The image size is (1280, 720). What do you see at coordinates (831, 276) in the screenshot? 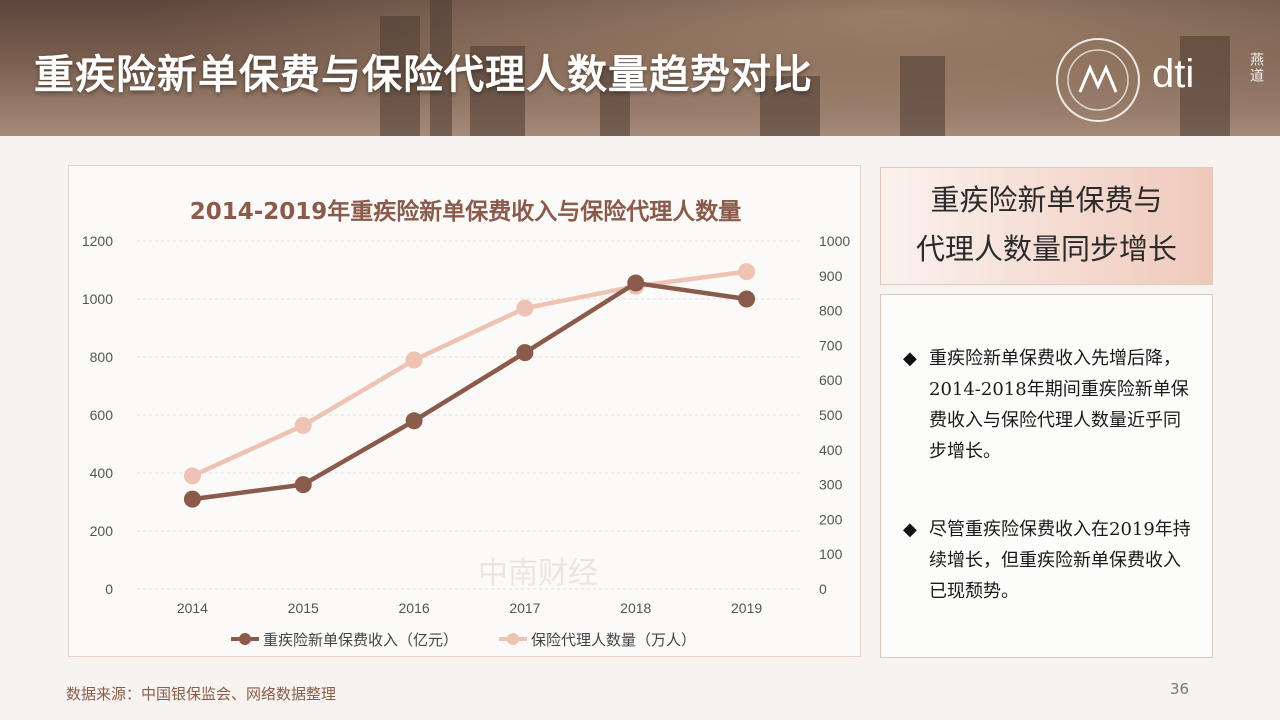
I see `y-right-tick-label: 900` at bounding box center [831, 276].